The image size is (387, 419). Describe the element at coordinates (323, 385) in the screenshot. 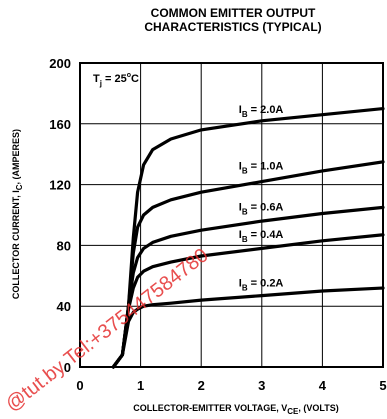

I see `x-tick-label: 4` at that location.